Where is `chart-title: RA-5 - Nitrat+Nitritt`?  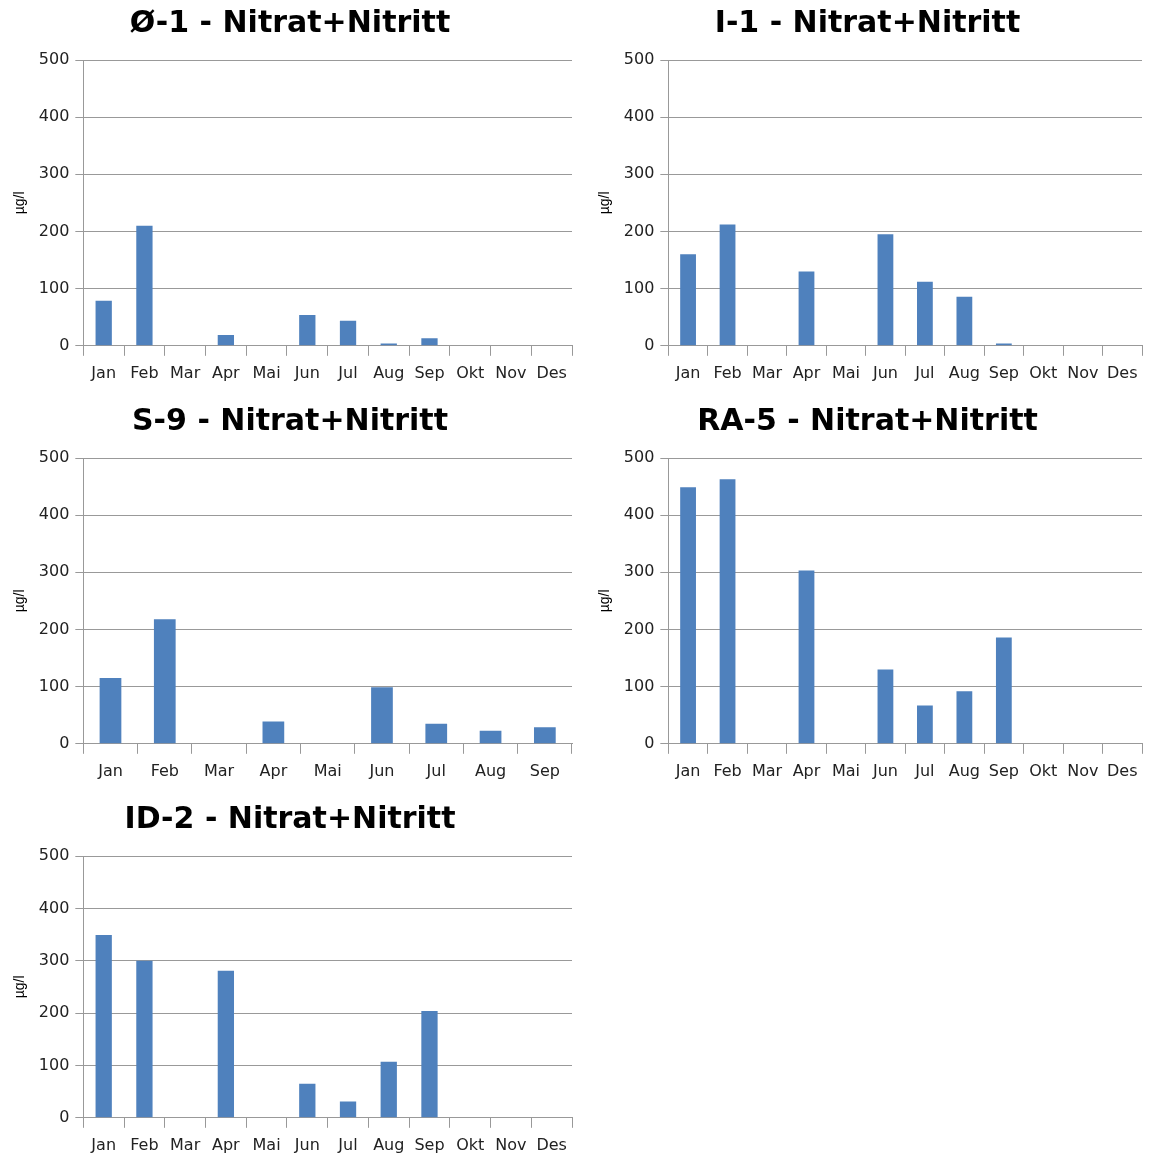
chart-title: RA-5 - Nitrat+Nitritt is located at coordinates (867, 419).